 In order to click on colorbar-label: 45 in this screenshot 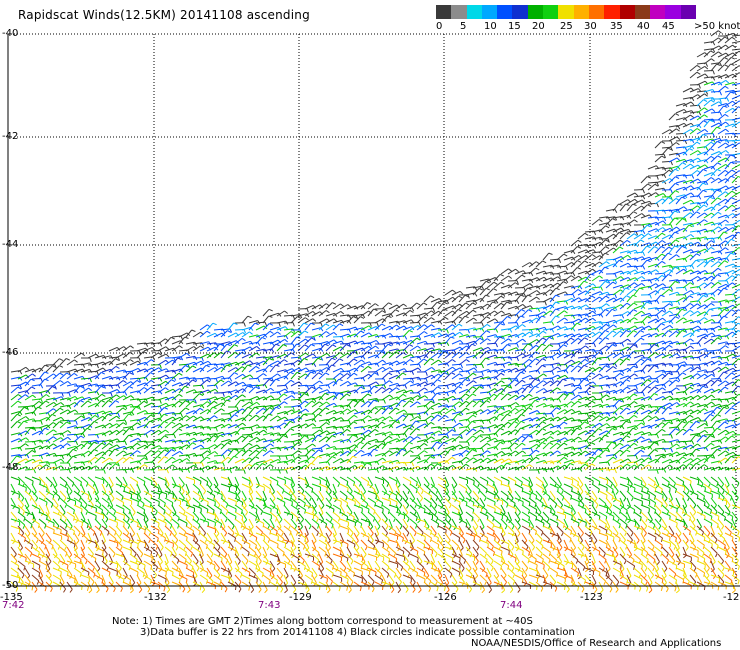, I will do `click(668, 26)`.